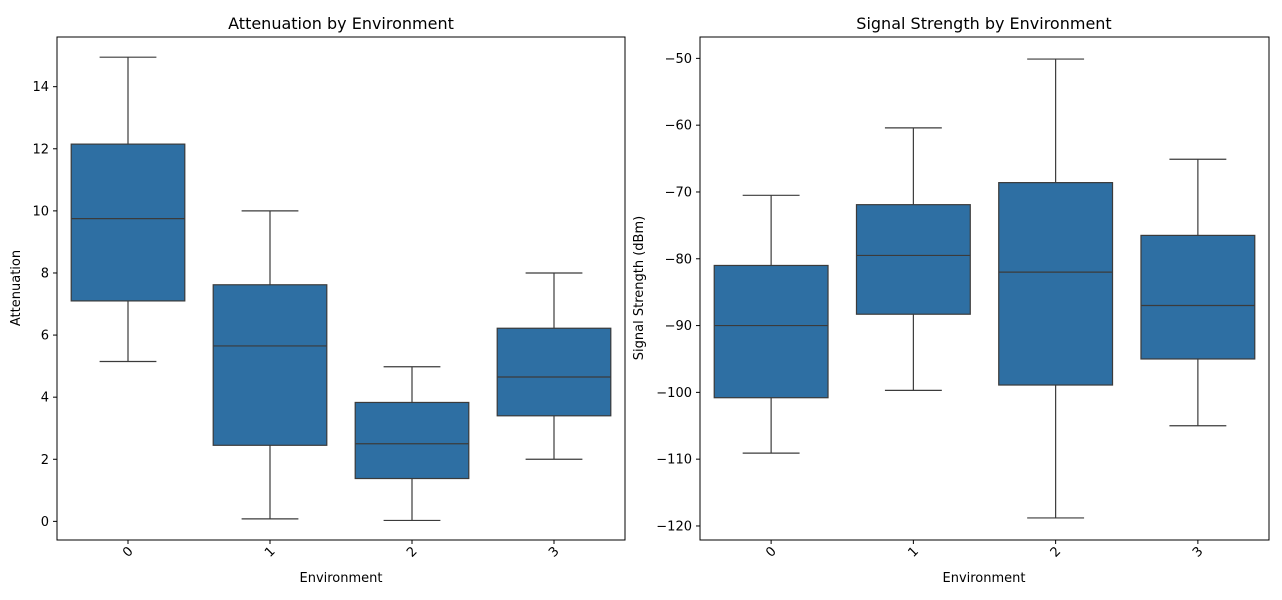 The image size is (1282, 600). I want to click on y-axis-label: Attenuation, so click(16, 288).